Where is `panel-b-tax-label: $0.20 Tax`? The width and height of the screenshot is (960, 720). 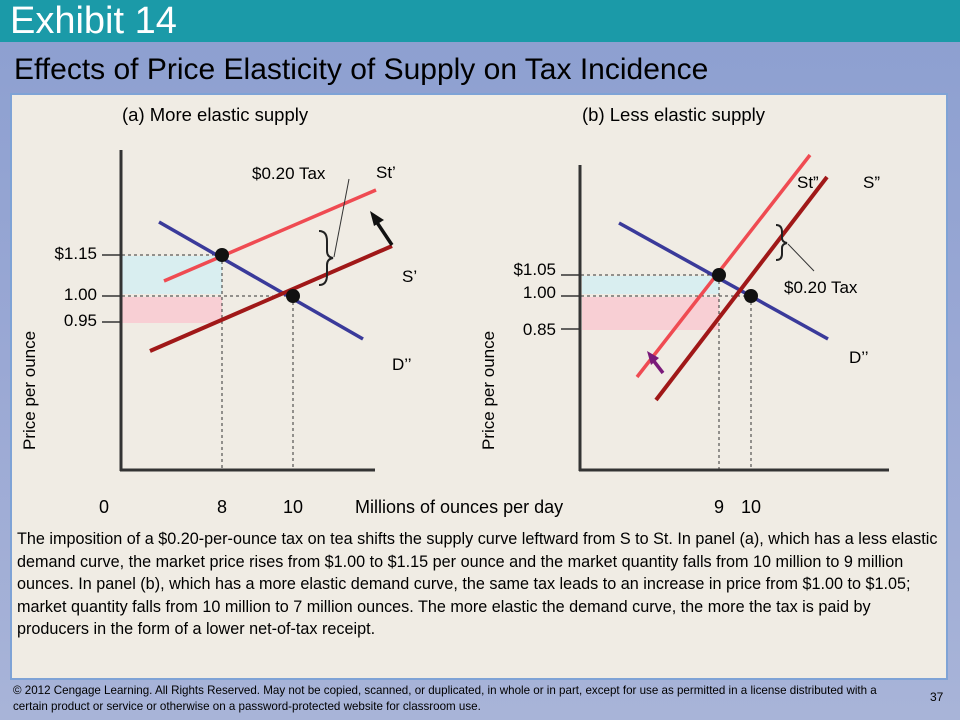
panel-b-tax-label: $0.20 Tax is located at coordinates (821, 287).